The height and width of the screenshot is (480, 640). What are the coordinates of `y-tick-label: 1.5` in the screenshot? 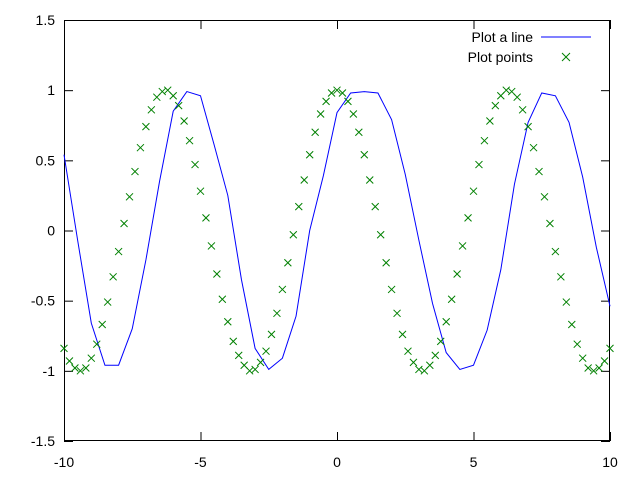 It's located at (46, 20).